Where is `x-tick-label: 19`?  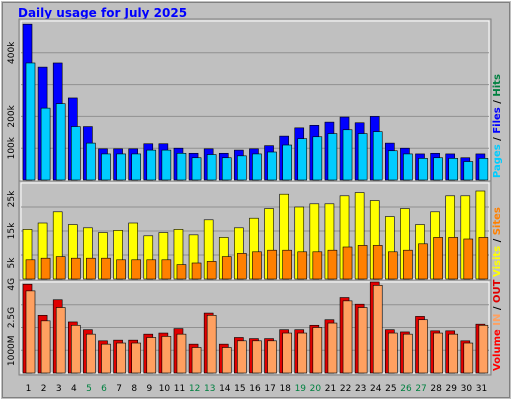
x-tick-label: 19 is located at coordinates (301, 389).